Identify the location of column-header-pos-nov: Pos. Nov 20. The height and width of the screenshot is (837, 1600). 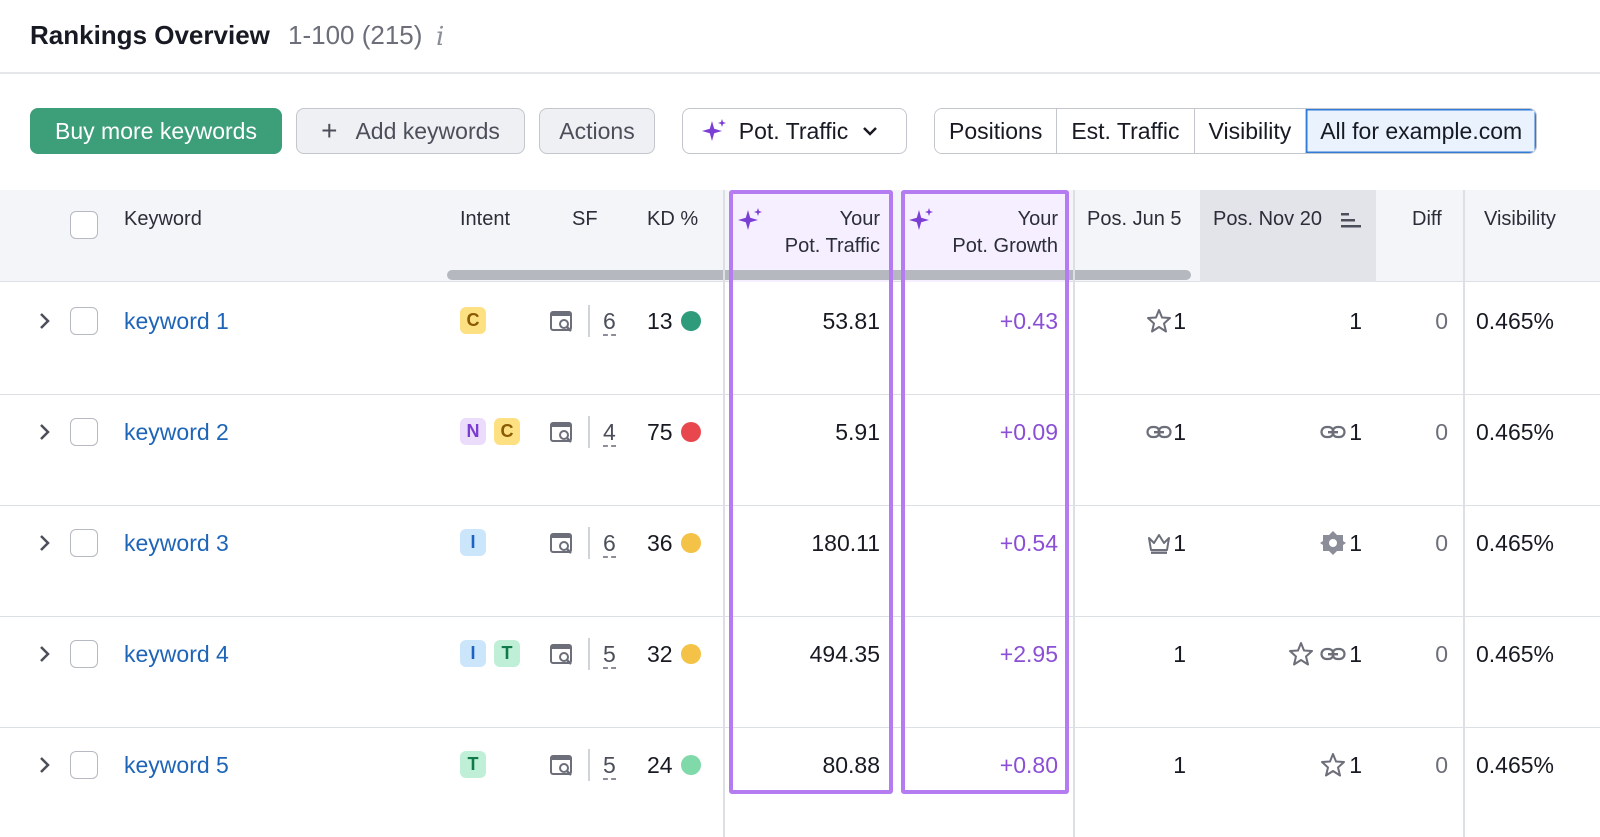
(1267, 219).